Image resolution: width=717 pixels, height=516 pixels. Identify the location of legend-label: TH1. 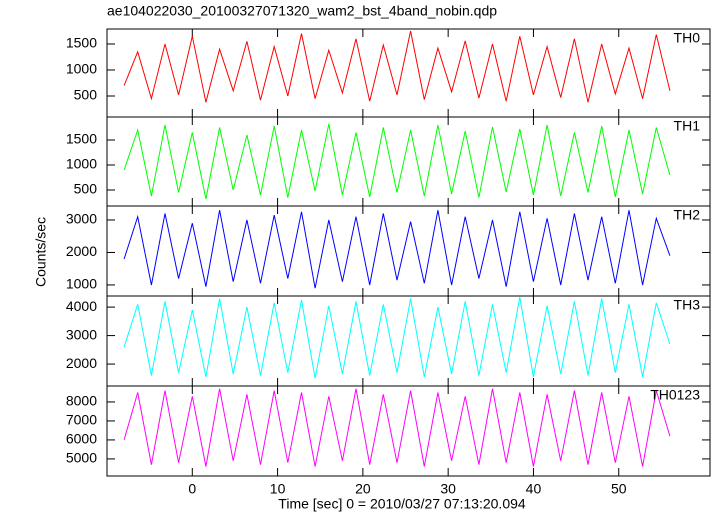
(687, 126).